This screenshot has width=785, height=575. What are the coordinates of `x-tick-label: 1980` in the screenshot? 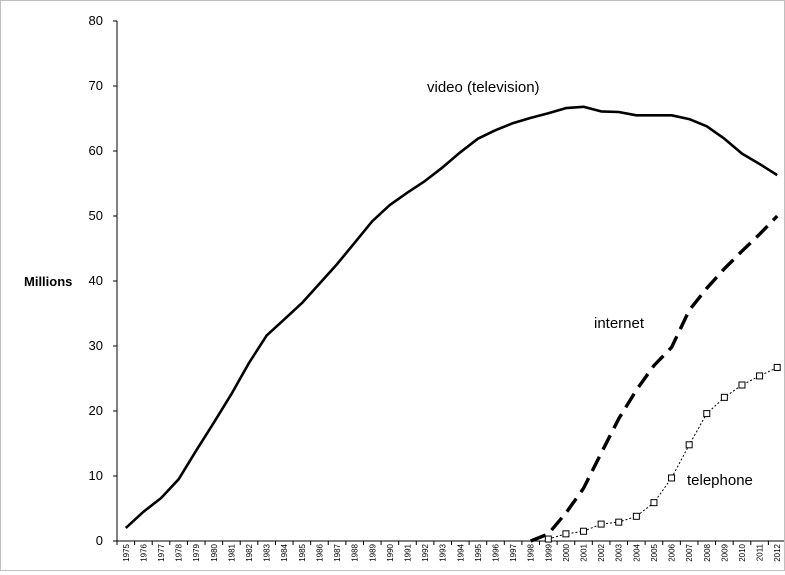 It's located at (214, 552).